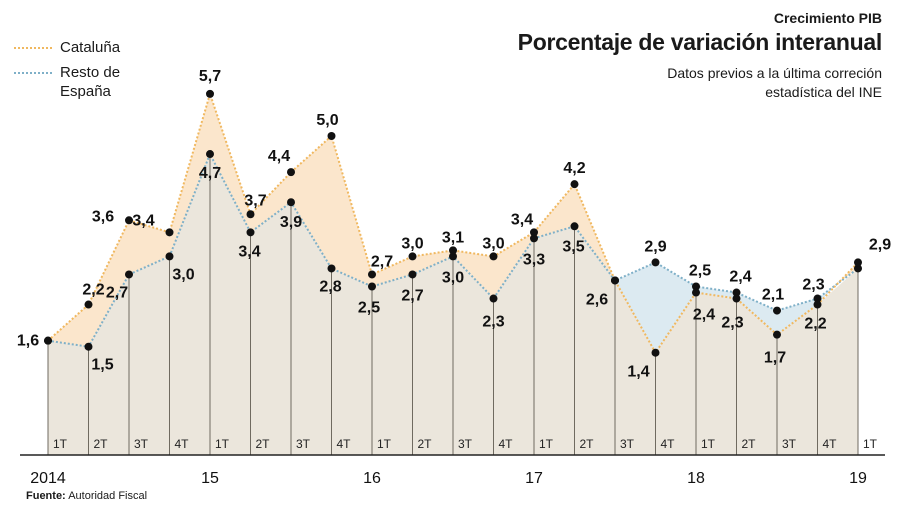 The height and width of the screenshot is (512, 910). Describe the element at coordinates (90, 47) in the screenshot. I see `legend-label-cataluna: Cataluña` at that location.